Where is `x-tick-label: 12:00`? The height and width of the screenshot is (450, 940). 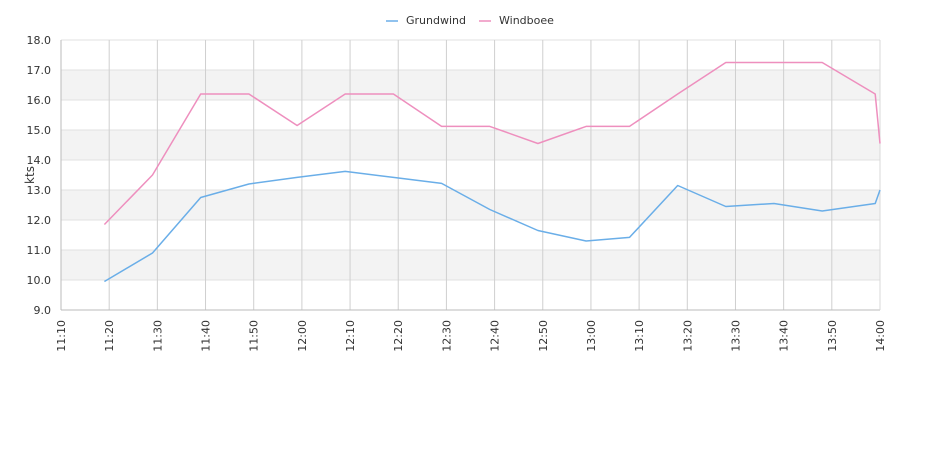 x-tick-label: 12:00 is located at coordinates (302, 336).